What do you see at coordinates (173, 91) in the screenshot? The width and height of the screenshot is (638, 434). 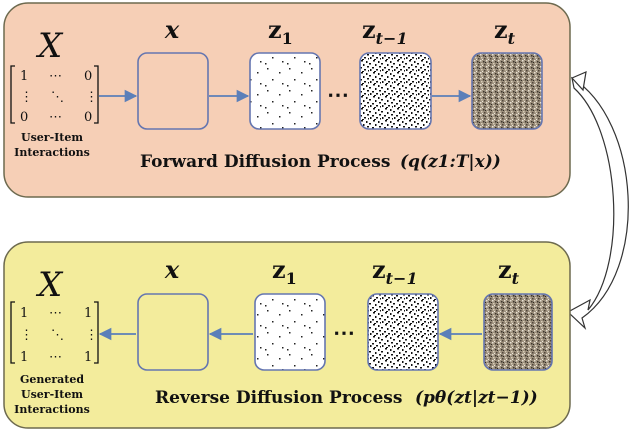 I see `forward-box-x` at bounding box center [173, 91].